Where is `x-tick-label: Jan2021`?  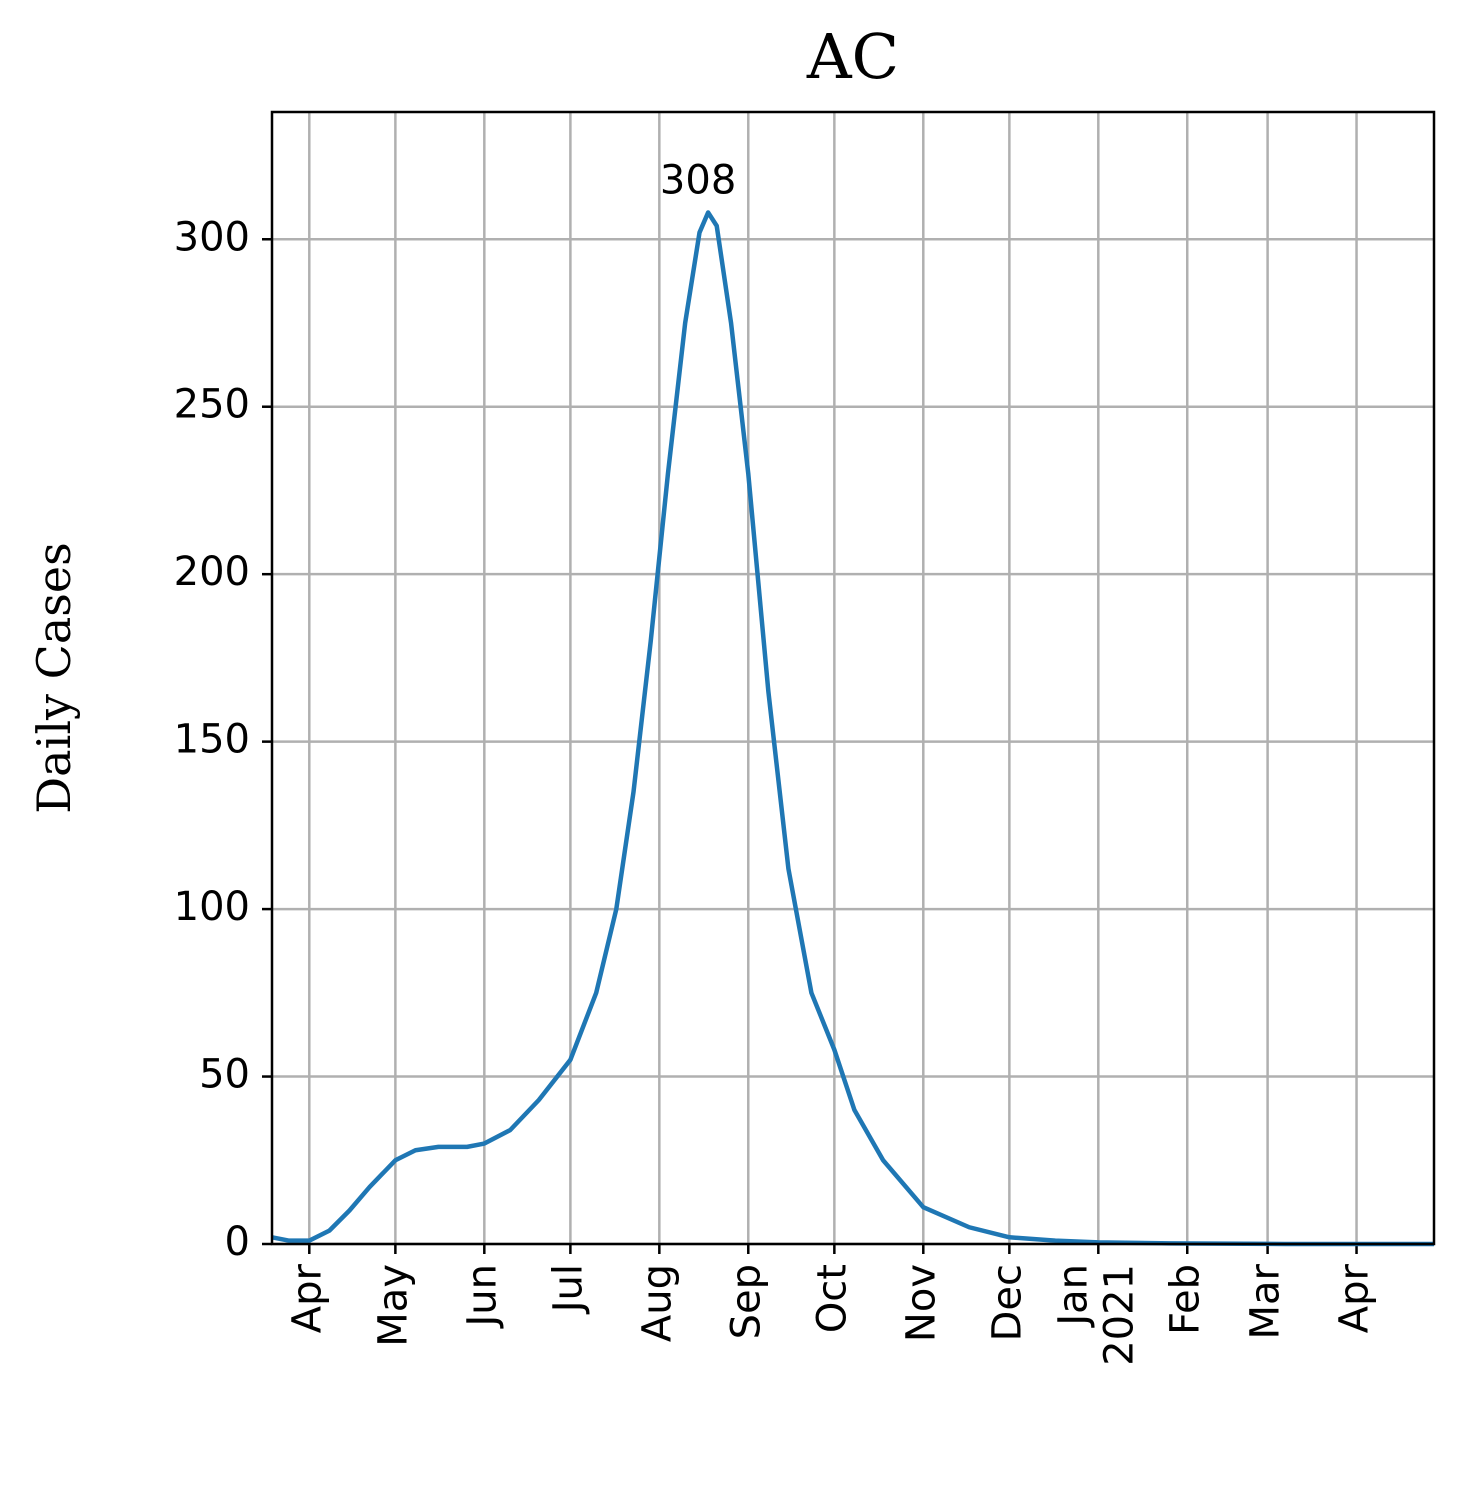
x-tick-label: Jan2021 is located at coordinates (1096, 1315).